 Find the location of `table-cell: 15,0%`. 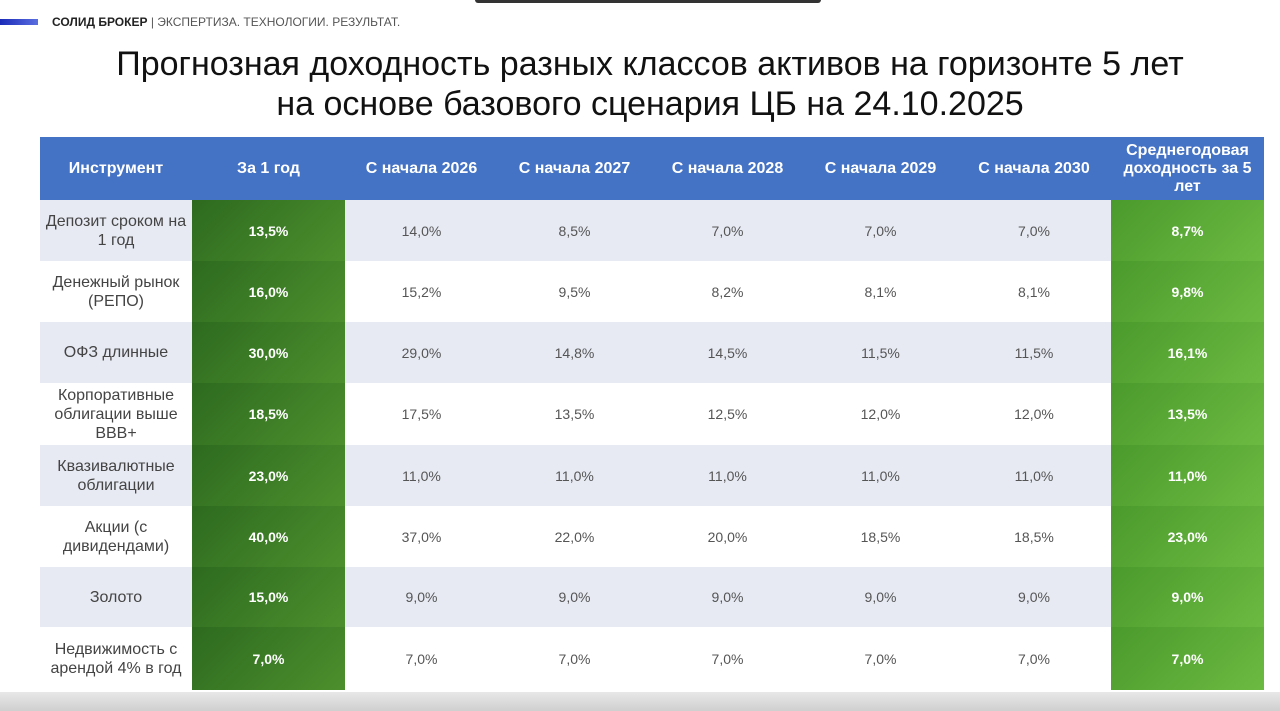

table-cell: 15,0% is located at coordinates (268, 597).